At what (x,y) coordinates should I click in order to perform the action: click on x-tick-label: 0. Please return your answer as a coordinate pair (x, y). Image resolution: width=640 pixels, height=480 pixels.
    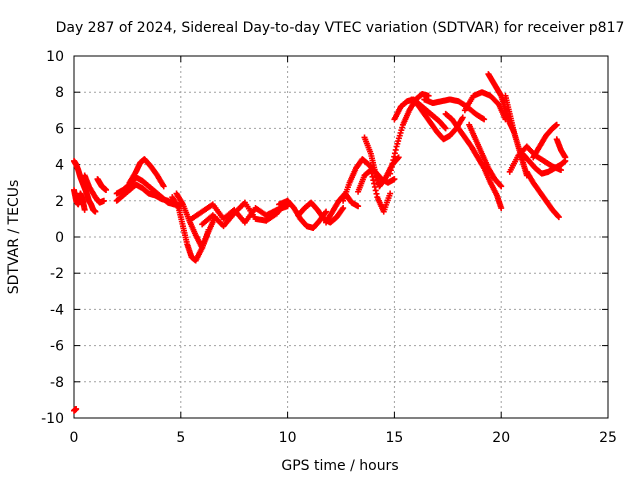
    Looking at the image, I should click on (74, 438).